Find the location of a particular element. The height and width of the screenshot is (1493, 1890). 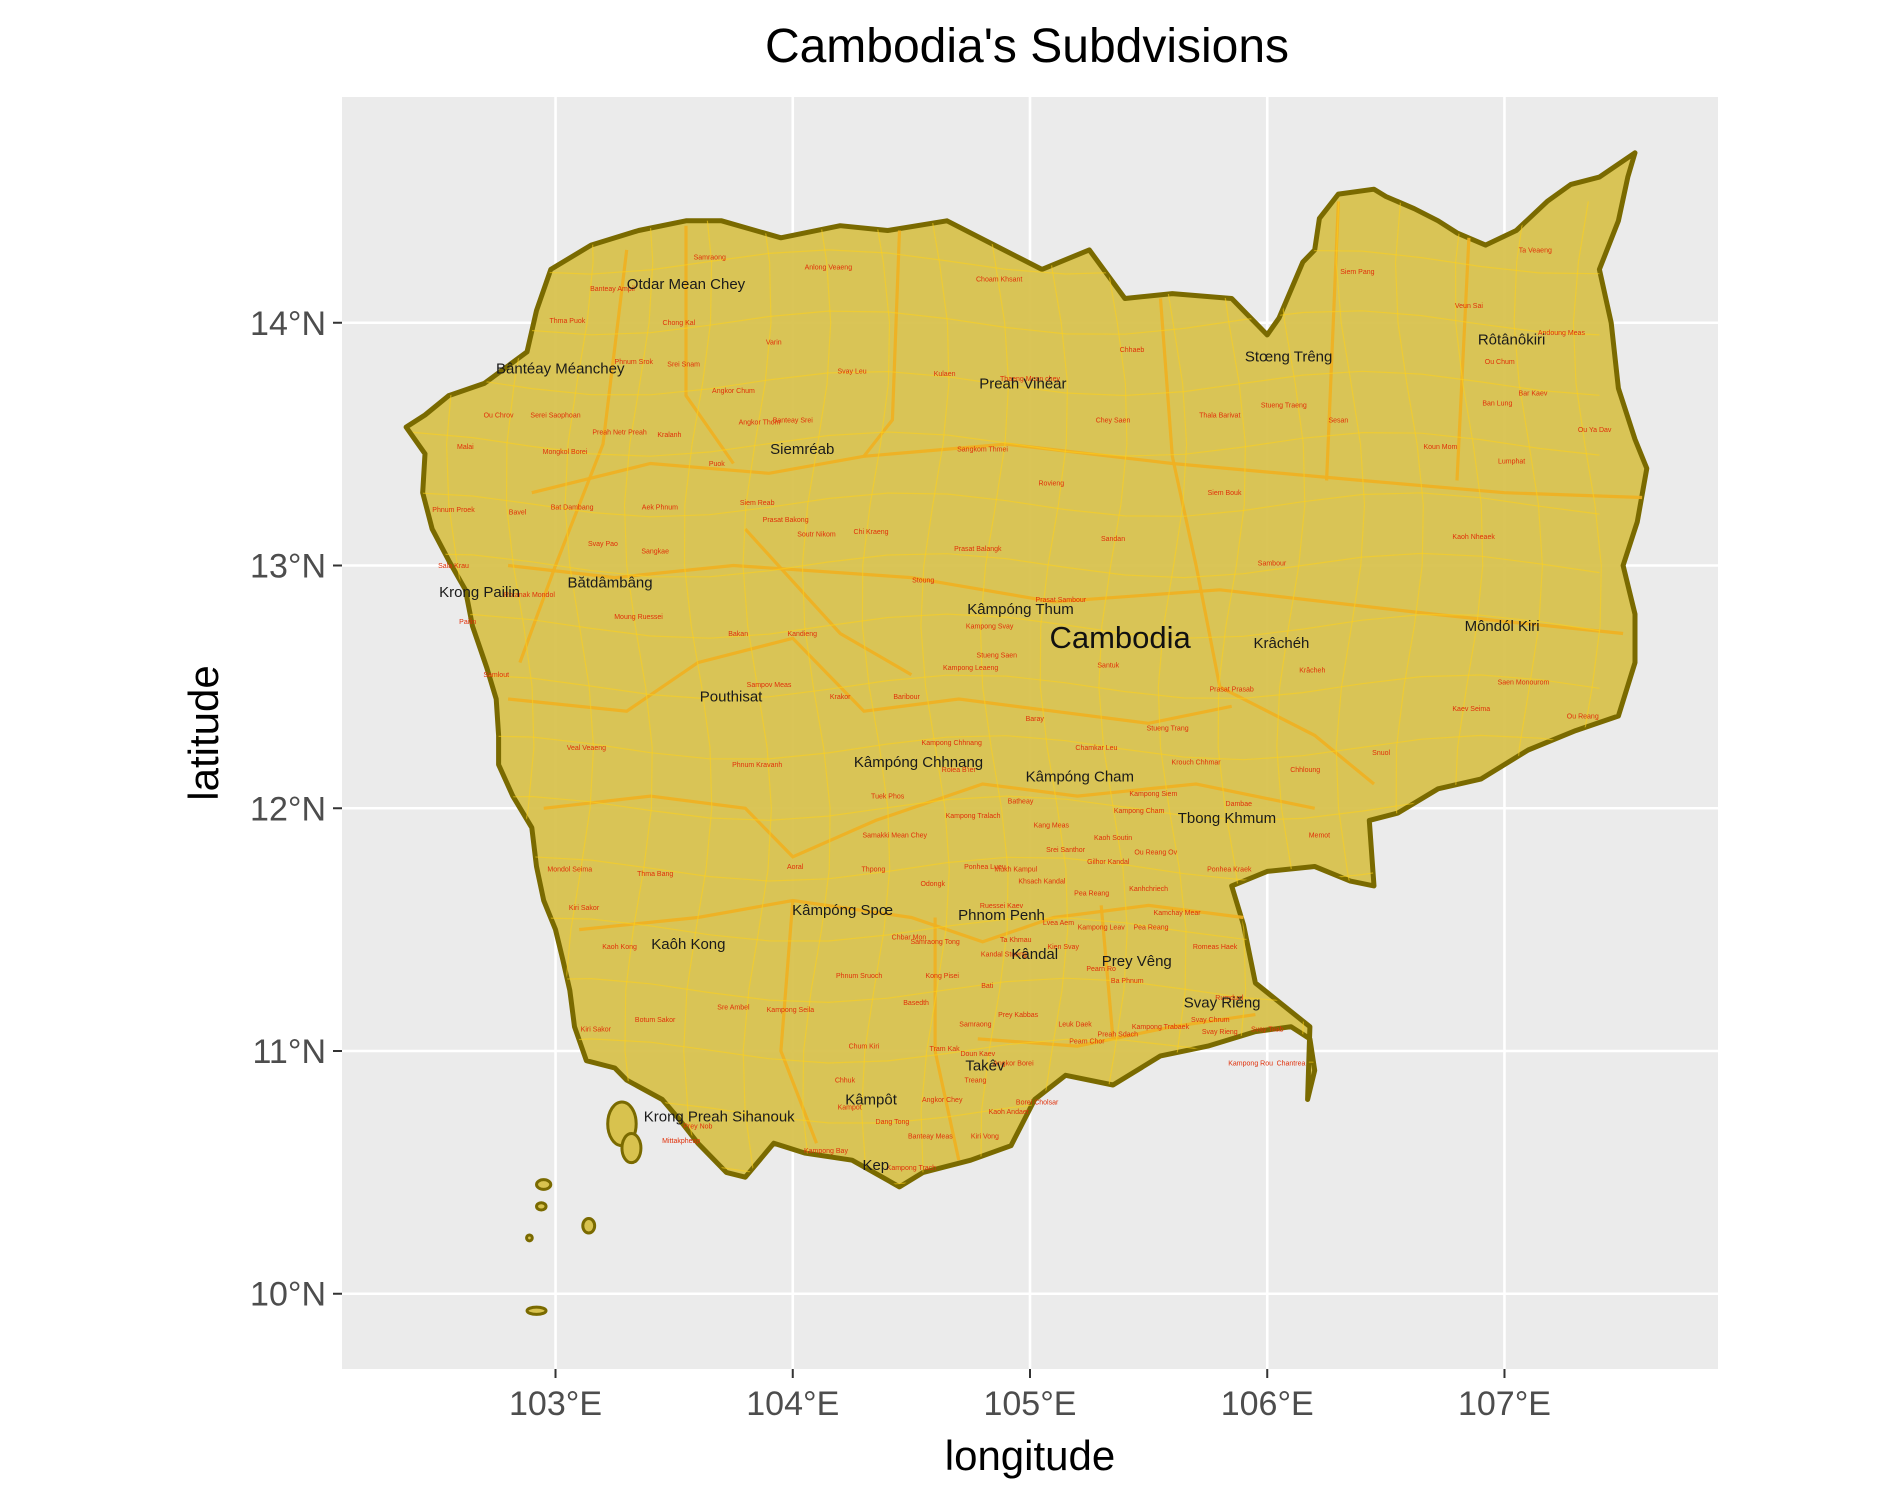

province-label: Kâmpóng Thum is located at coordinates (1020, 609).